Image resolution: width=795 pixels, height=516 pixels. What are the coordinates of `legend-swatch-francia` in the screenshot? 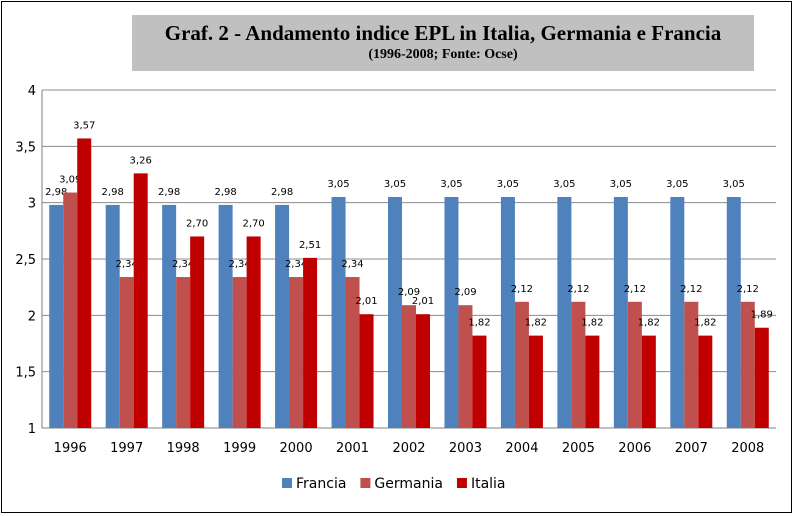 It's located at (287, 483).